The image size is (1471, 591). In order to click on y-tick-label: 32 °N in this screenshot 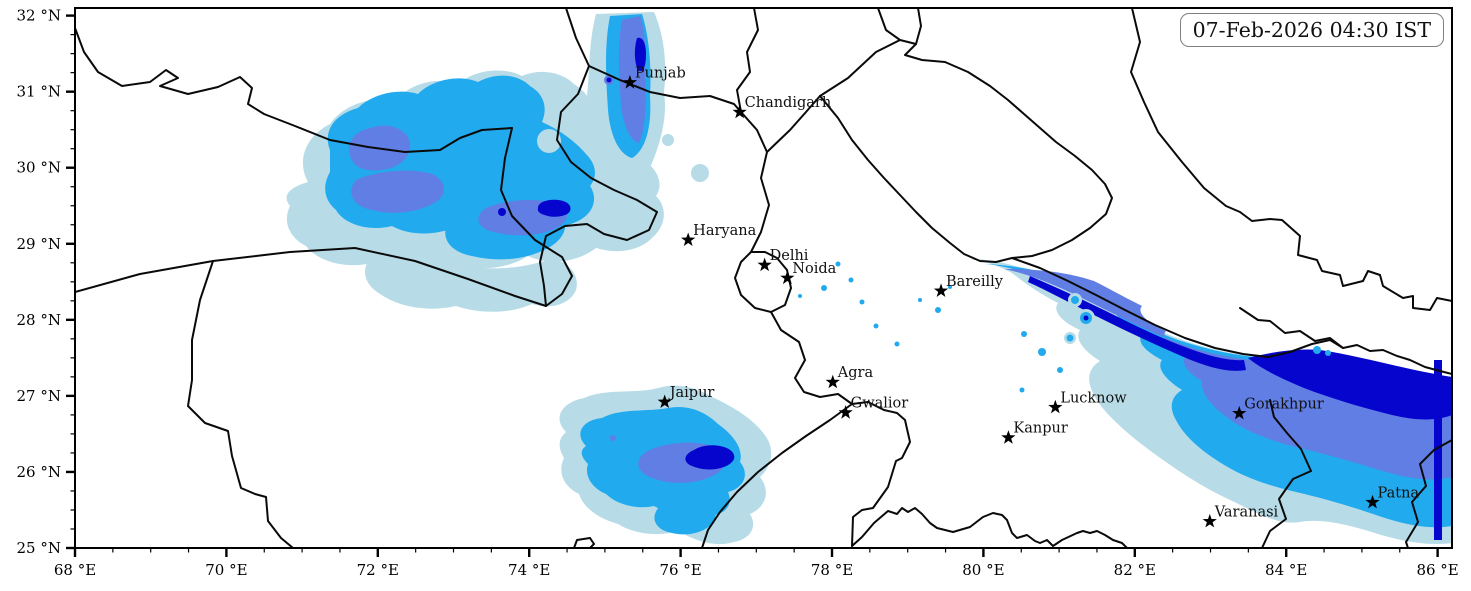, I will do `click(39, 16)`.